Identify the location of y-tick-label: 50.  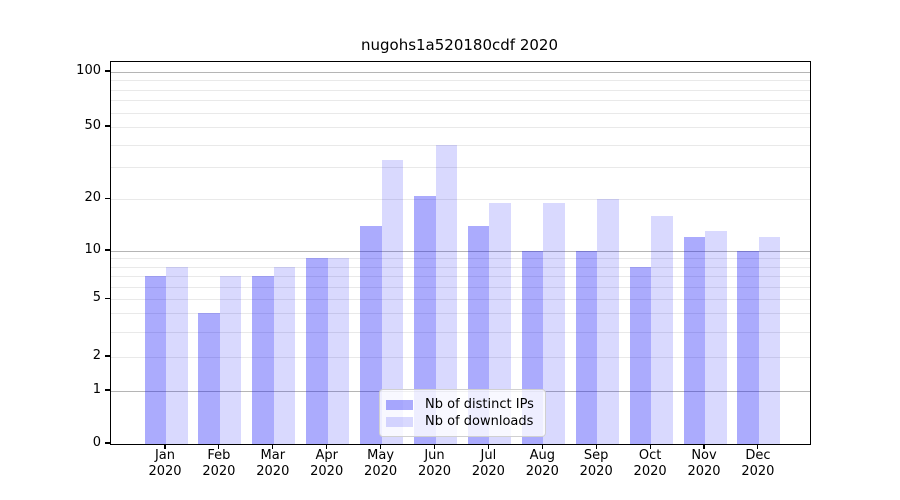
(92, 125).